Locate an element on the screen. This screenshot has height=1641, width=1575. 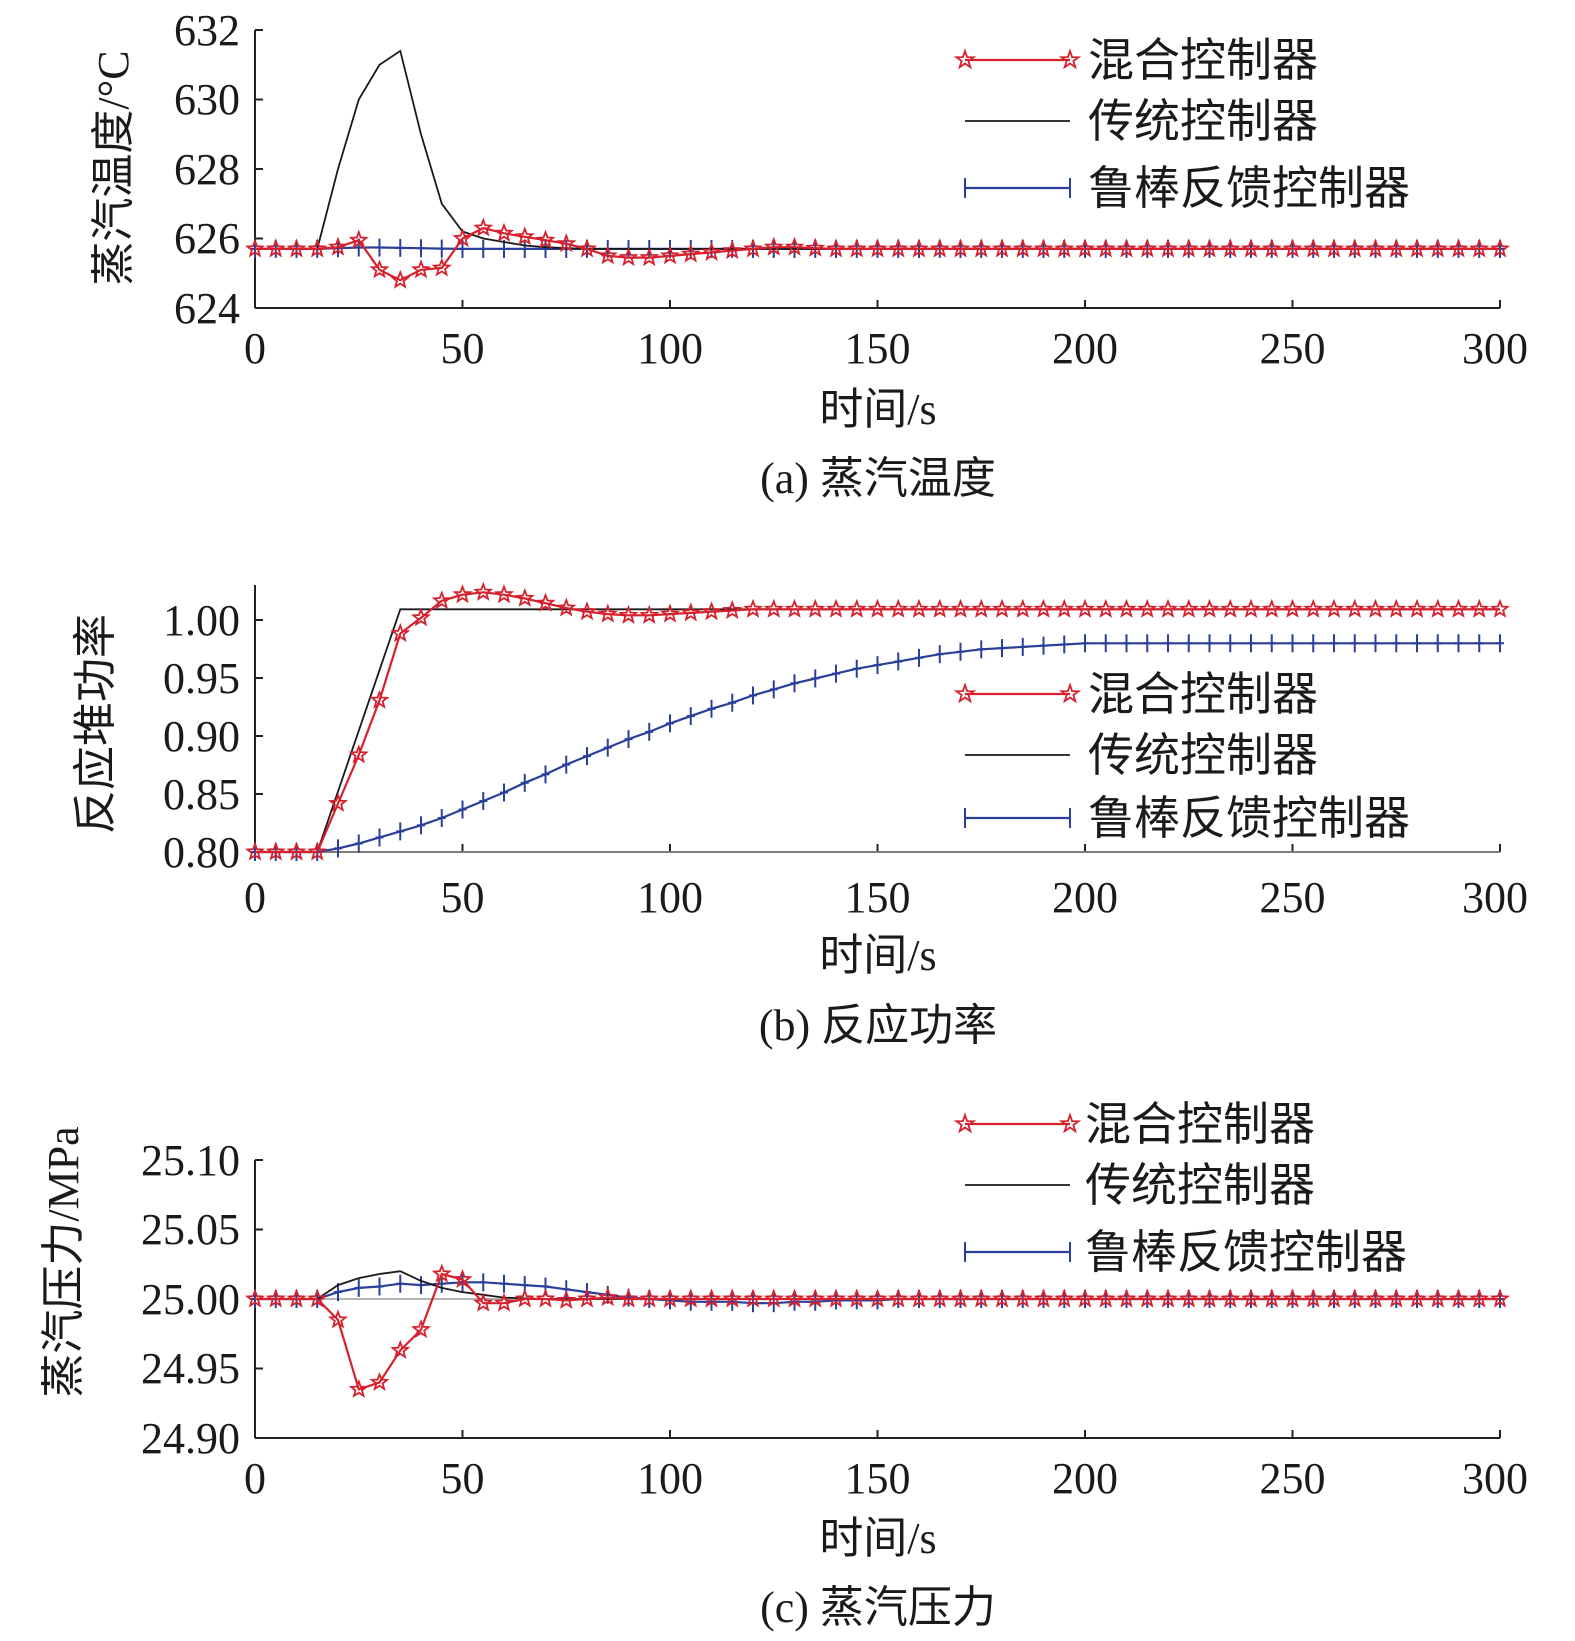
legend-marker-star is located at coordinates (1070, 59).